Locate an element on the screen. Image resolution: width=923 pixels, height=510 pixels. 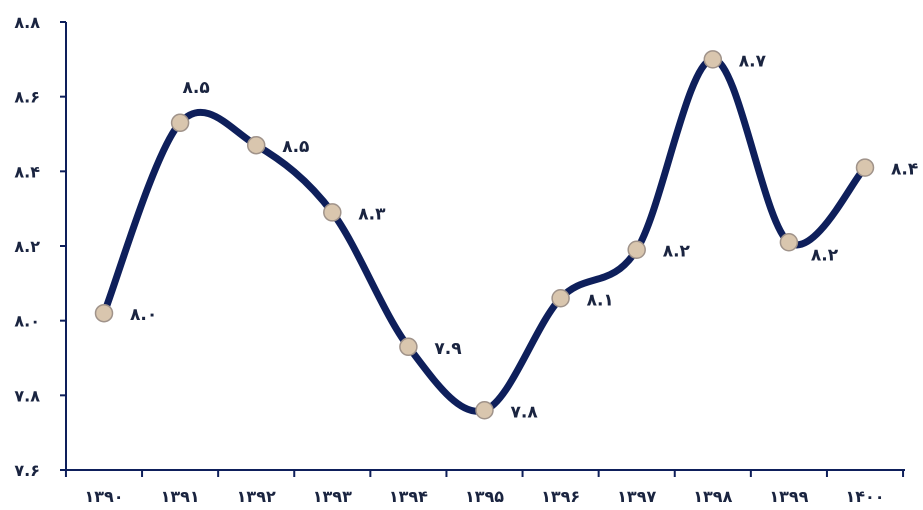
data-label: ۸.۳ is located at coordinates (372, 214).